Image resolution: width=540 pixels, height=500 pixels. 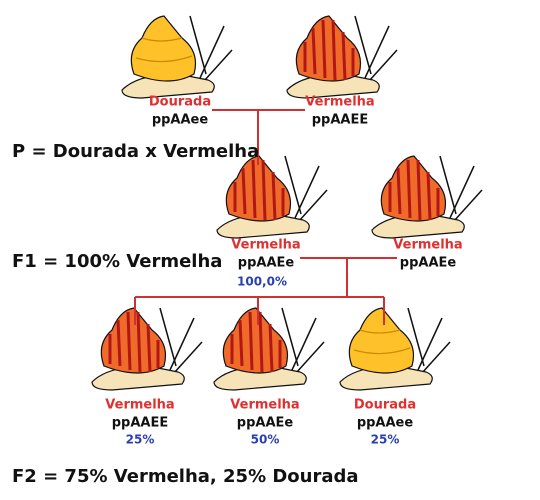 What do you see at coordinates (265, 440) in the screenshot?
I see `percent: 50%` at bounding box center [265, 440].